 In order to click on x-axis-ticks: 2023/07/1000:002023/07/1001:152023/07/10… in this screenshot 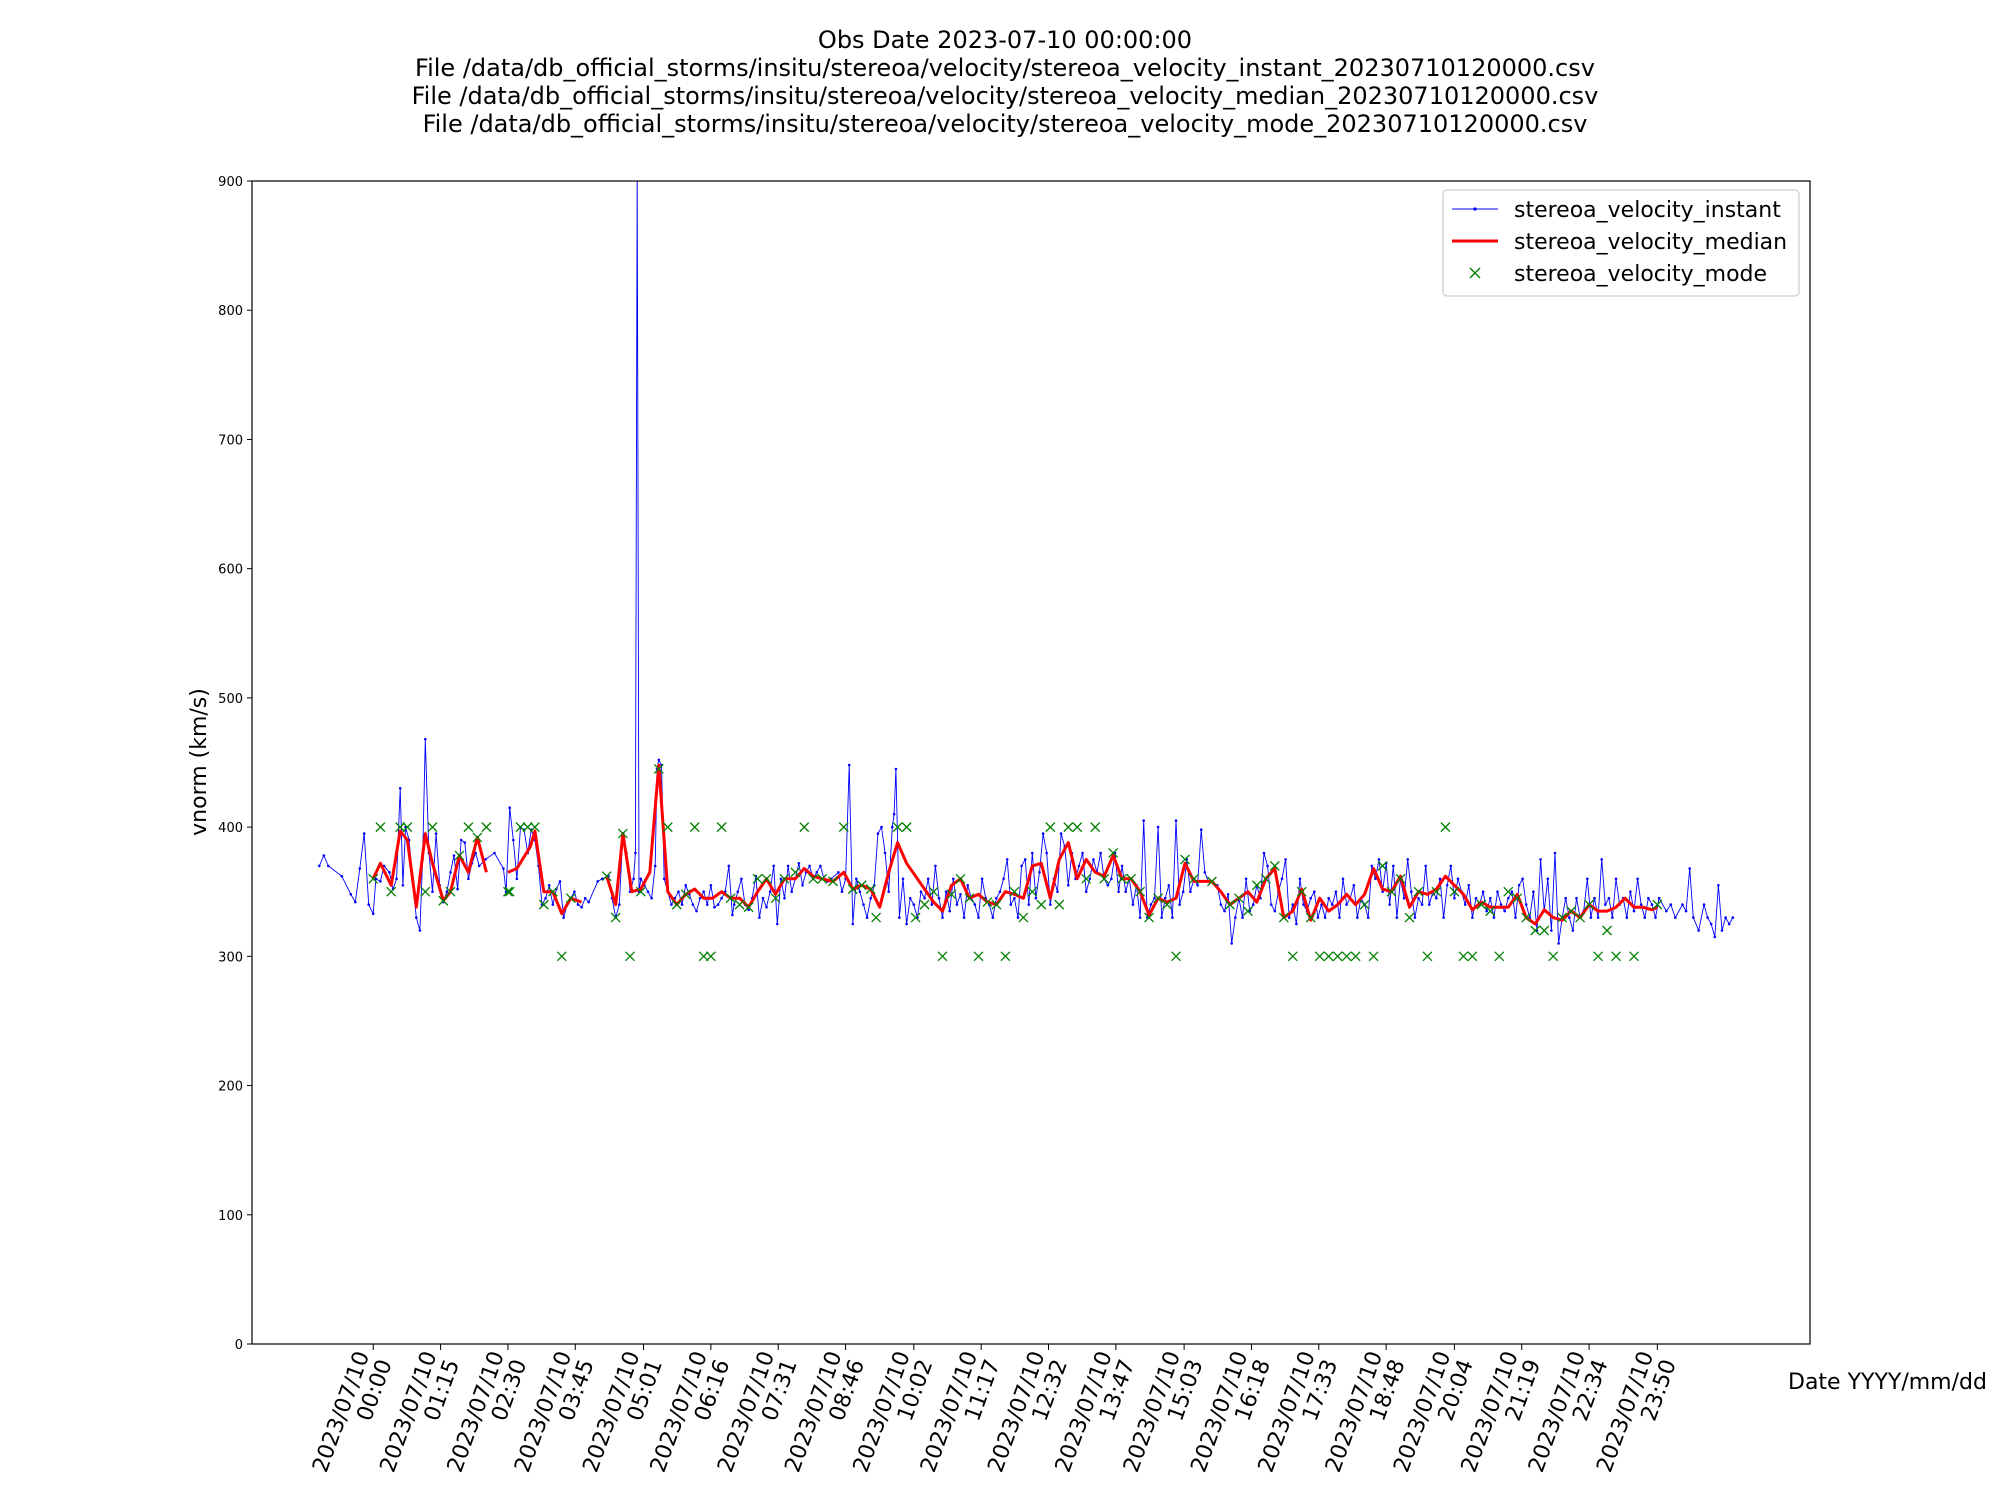, I will do `click(995, 1410)`.